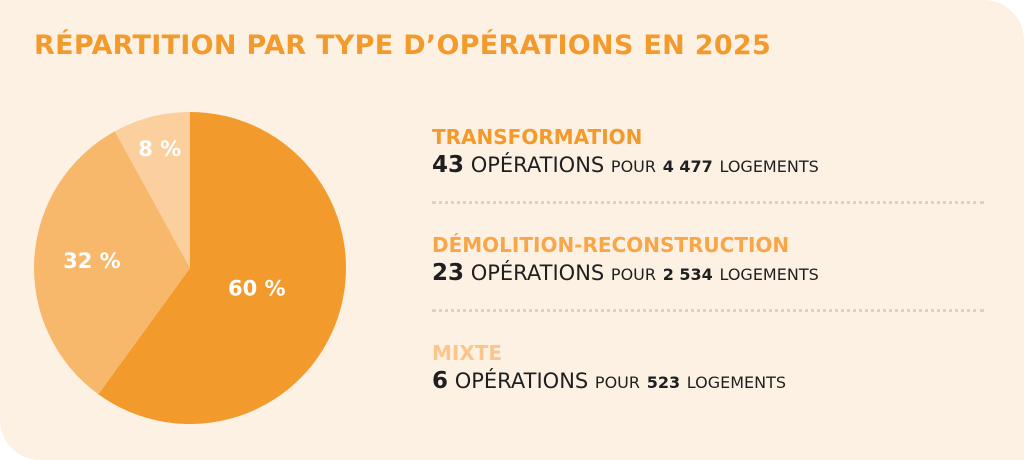 This screenshot has height=460, width=1024. I want to click on logements-count: 2 534, so click(687, 274).